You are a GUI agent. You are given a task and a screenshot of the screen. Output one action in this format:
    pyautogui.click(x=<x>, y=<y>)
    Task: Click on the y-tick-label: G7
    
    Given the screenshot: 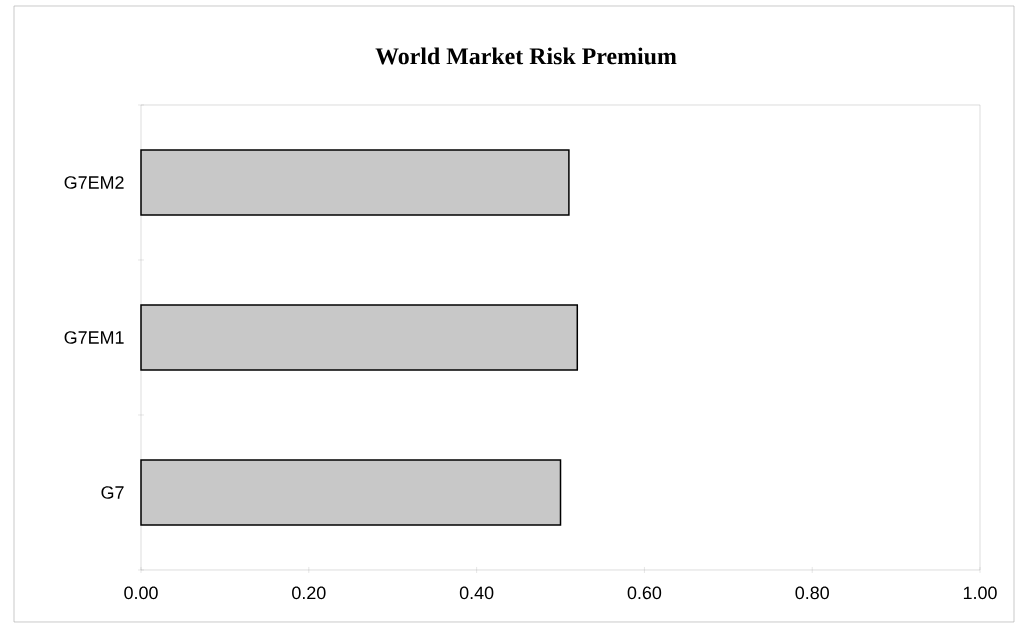 What is the action you would take?
    pyautogui.click(x=112, y=492)
    